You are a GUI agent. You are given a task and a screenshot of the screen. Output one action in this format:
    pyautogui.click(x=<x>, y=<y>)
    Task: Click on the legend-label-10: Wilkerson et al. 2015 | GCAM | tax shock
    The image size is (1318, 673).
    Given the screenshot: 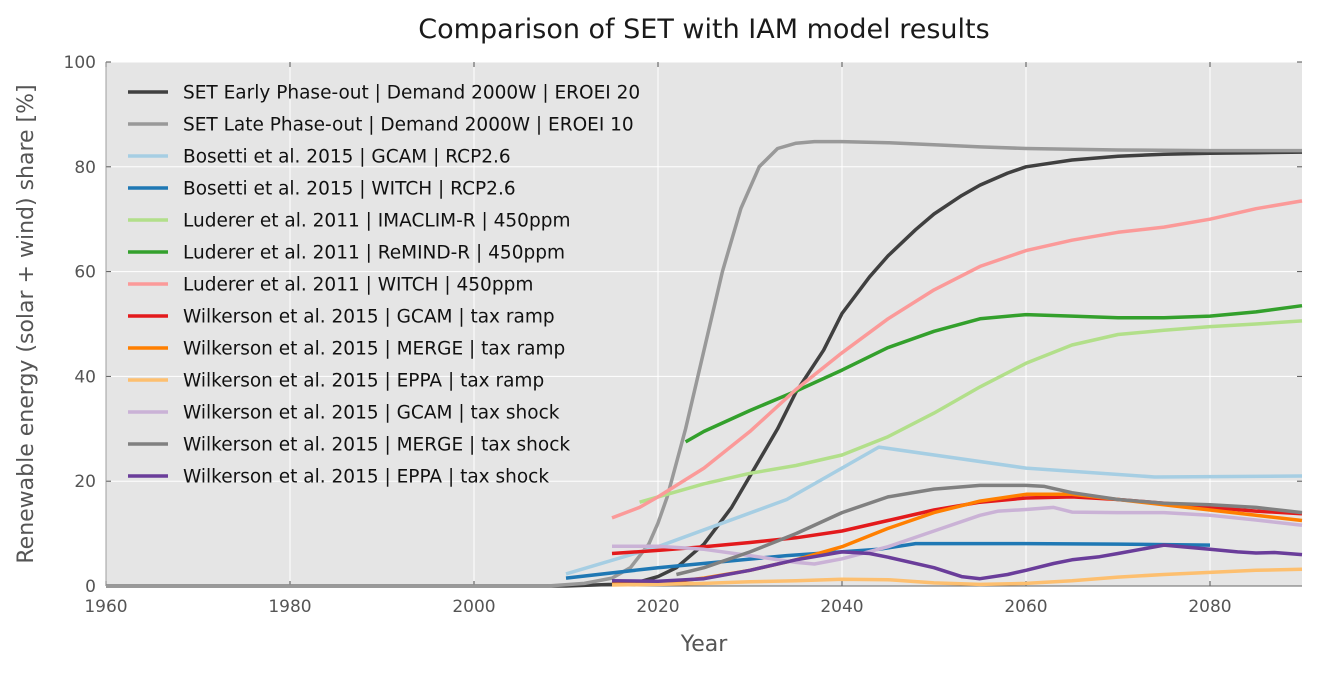 What is the action you would take?
    pyautogui.click(x=371, y=413)
    